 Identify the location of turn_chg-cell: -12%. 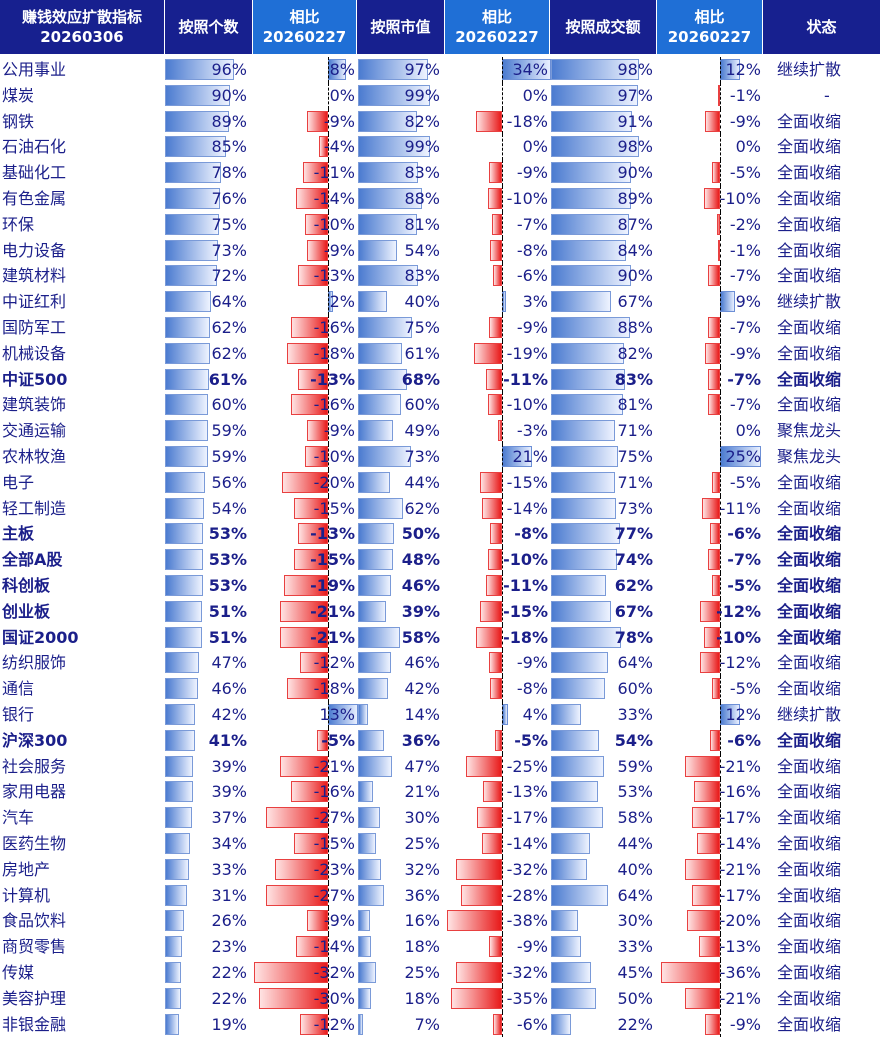
(710, 663).